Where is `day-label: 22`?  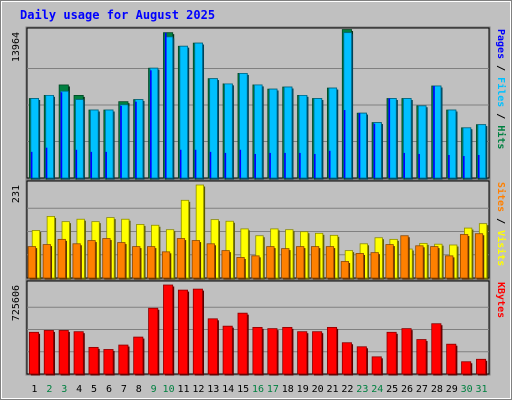 day-label: 22 is located at coordinates (347, 389).